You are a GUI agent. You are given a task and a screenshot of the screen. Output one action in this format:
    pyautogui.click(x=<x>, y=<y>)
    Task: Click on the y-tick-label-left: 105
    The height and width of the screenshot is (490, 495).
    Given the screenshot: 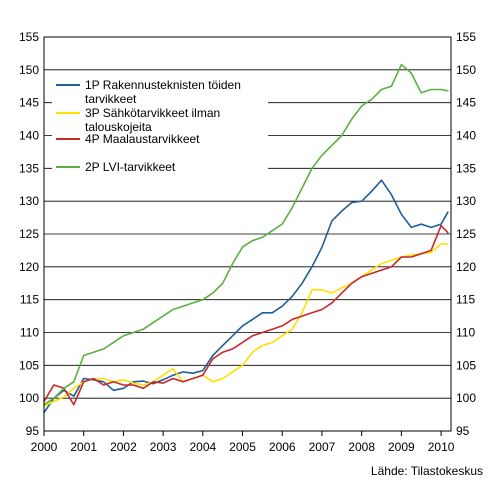 What is the action you would take?
    pyautogui.click(x=29, y=365)
    